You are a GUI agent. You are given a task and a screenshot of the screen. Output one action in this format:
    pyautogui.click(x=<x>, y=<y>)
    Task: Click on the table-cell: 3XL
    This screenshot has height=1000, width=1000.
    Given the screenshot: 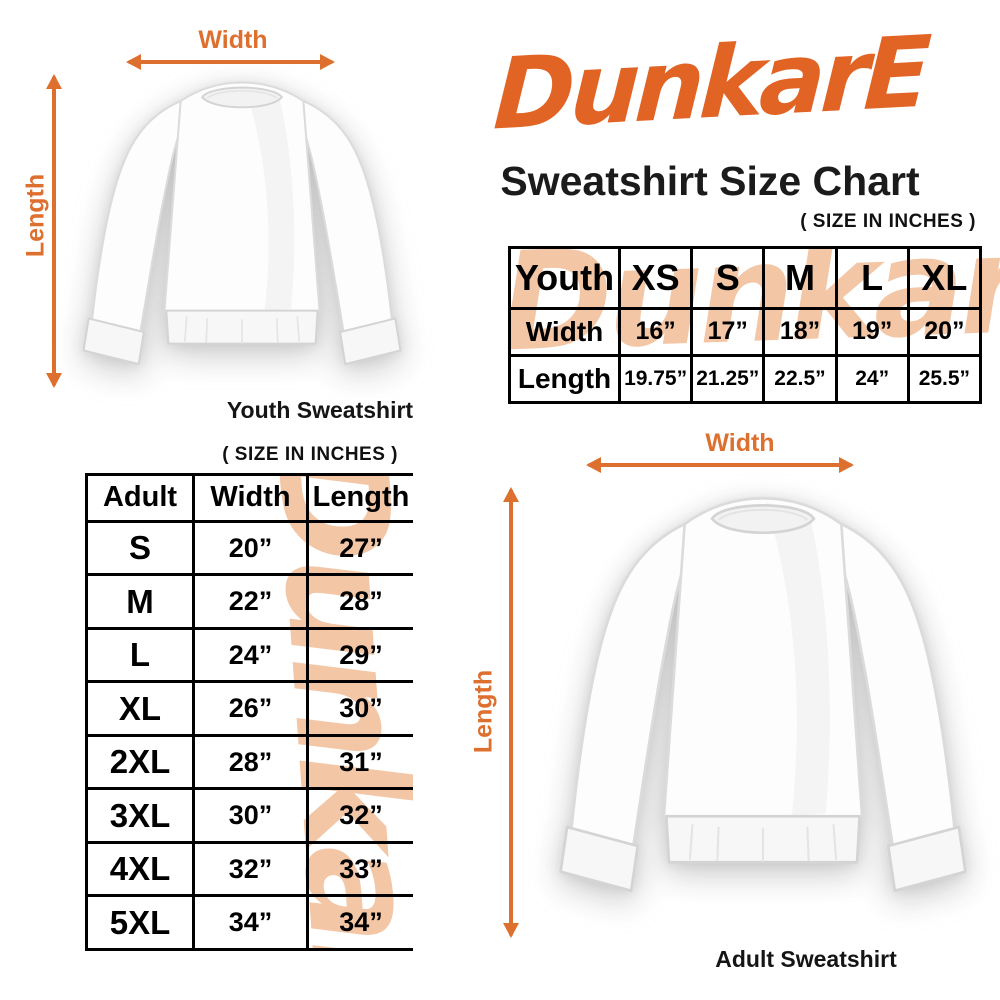 What is the action you would take?
    pyautogui.click(x=140, y=815)
    